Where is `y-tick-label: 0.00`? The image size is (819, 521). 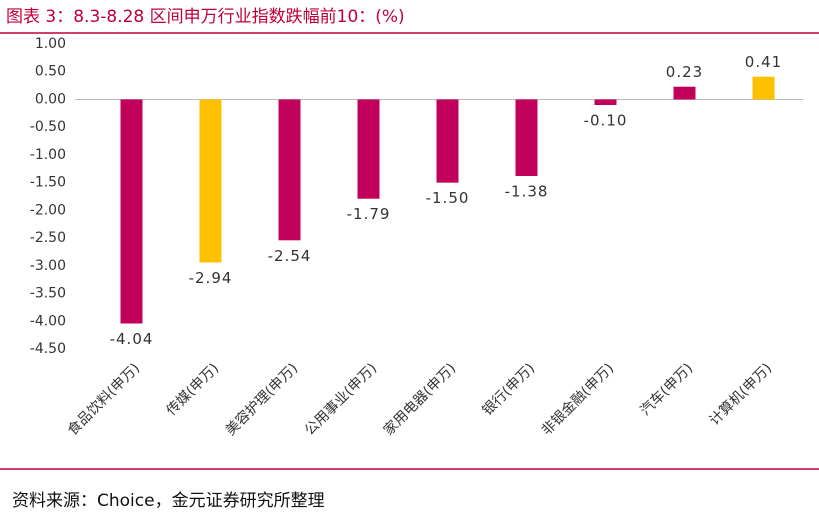 y-tick-label: 0.00 is located at coordinates (50, 99).